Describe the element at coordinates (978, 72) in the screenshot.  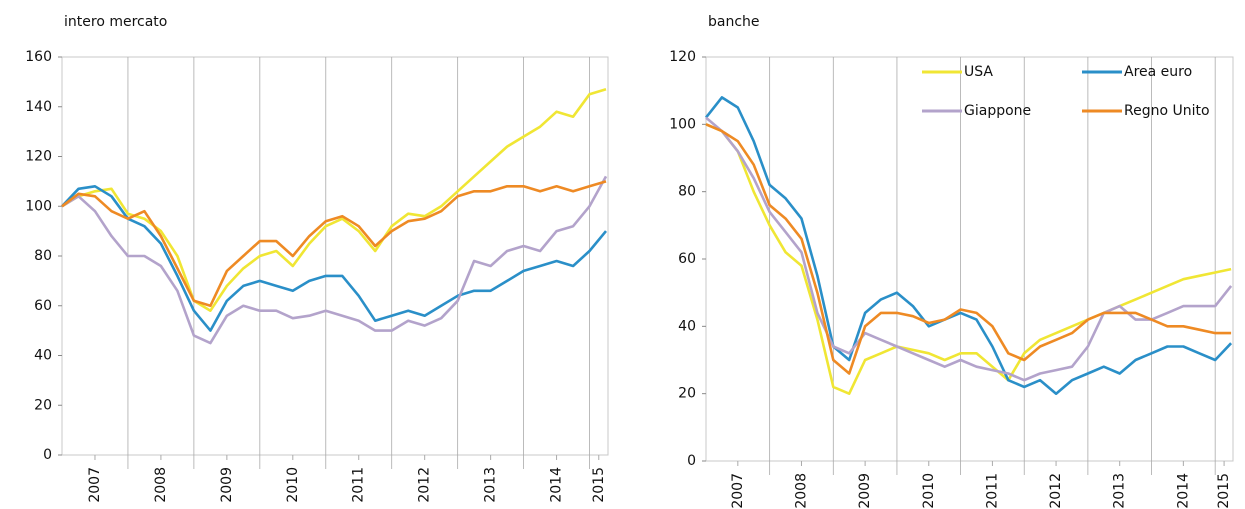
I see `legend-label: USA` at that location.